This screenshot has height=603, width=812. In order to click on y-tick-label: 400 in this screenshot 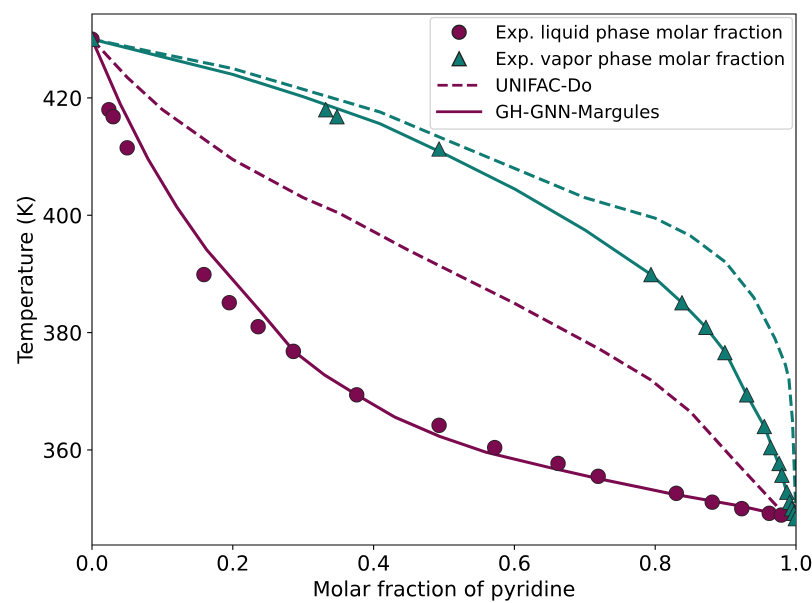, I will do `click(62, 216)`.